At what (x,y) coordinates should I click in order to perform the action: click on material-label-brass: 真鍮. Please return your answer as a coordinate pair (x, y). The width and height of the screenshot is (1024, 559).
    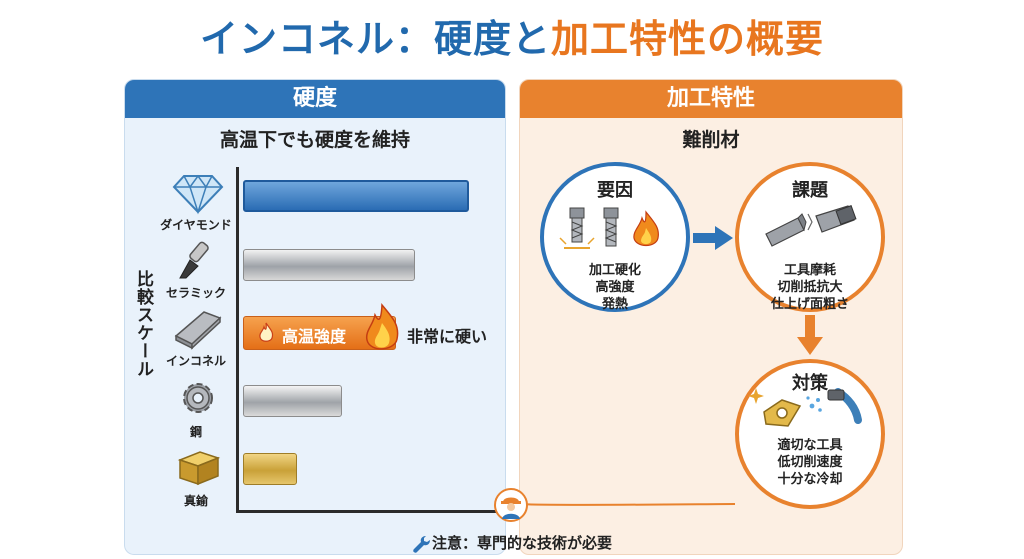
    Looking at the image, I should click on (195, 501).